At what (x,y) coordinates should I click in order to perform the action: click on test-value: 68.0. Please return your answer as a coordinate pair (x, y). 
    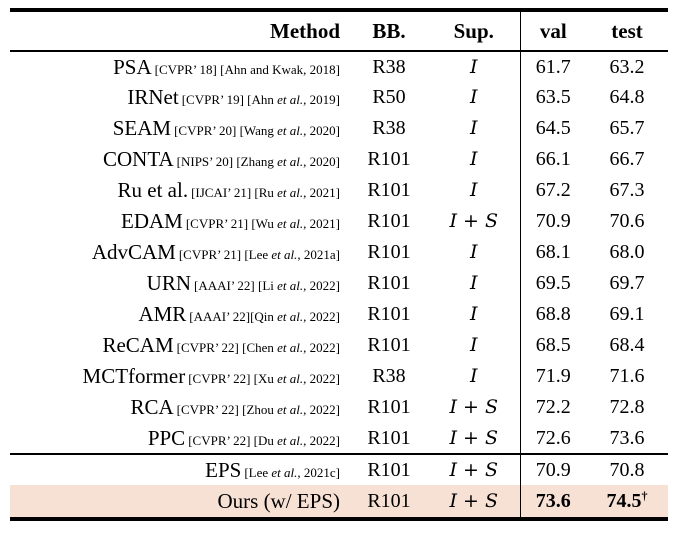
    Looking at the image, I should click on (627, 252).